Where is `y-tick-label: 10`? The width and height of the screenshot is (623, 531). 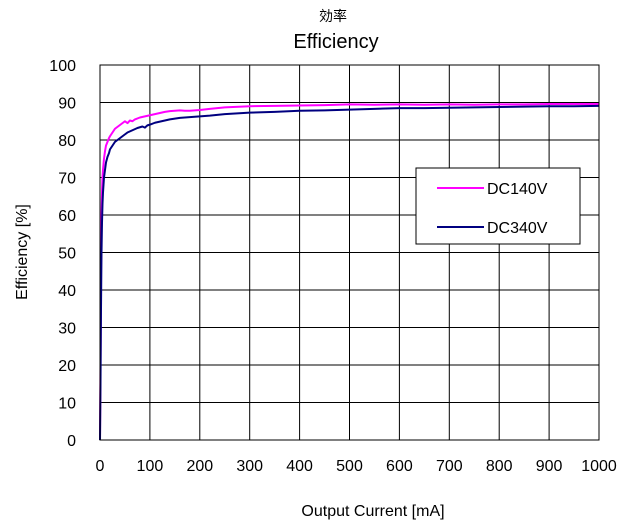 y-tick-label: 10 is located at coordinates (67, 404).